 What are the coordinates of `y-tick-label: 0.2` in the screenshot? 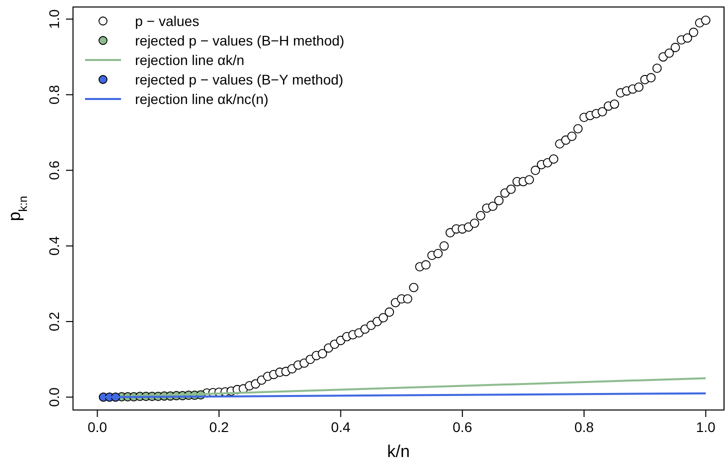 It's located at (54, 322).